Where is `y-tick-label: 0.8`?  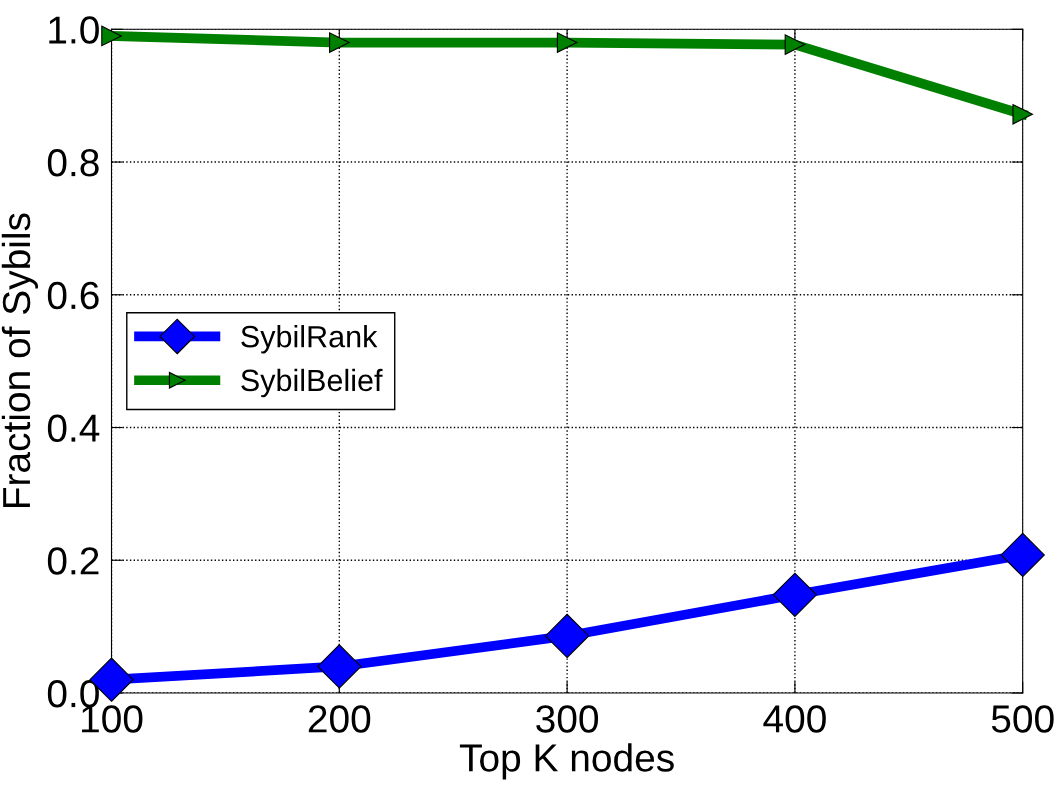
y-tick-label: 0.8 is located at coordinates (73, 162).